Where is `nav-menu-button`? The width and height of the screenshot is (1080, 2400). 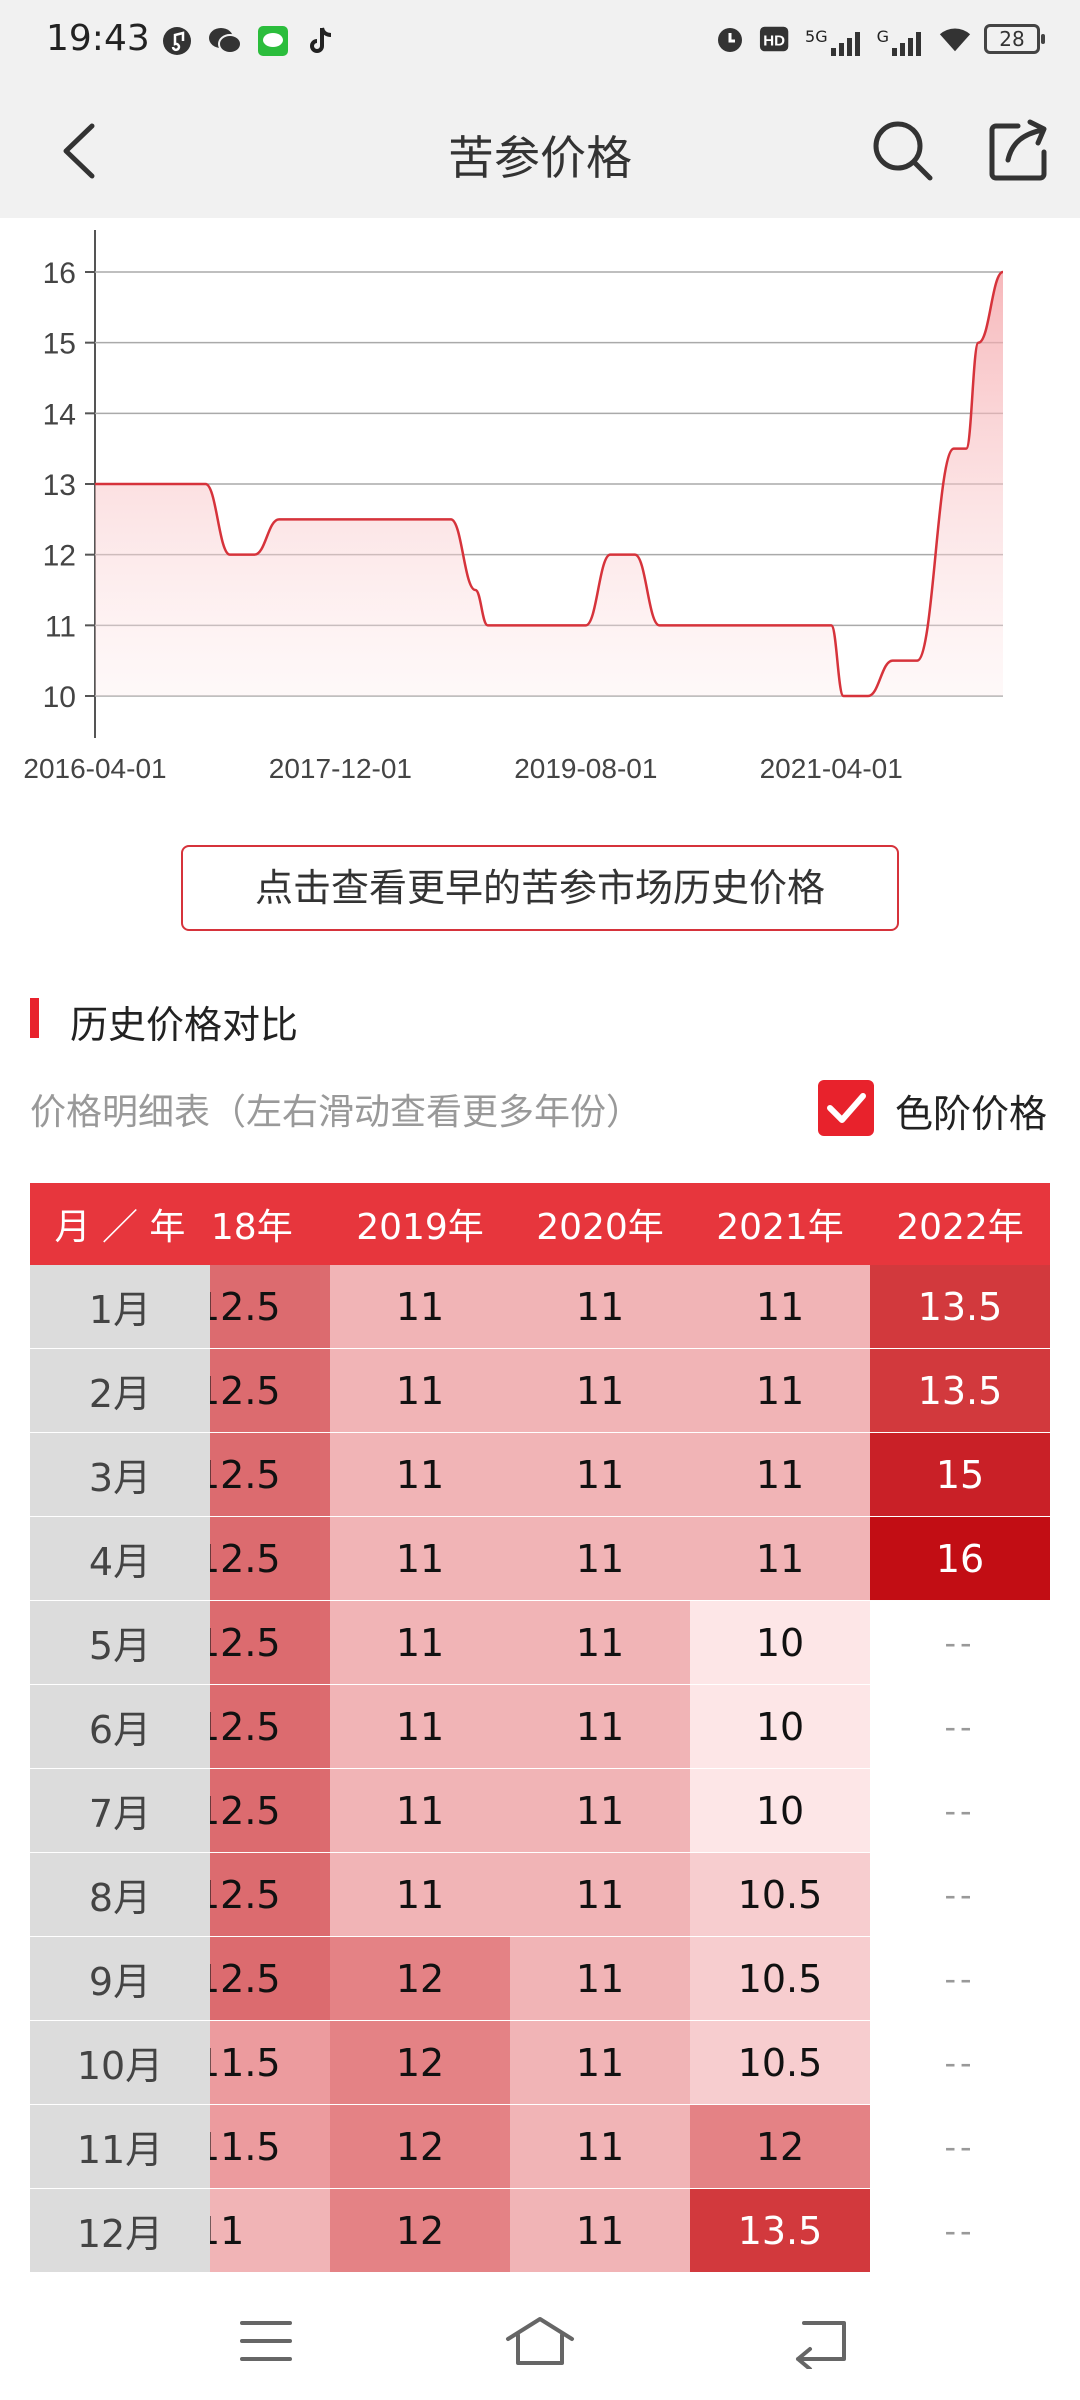 nav-menu-button is located at coordinates (271, 2341).